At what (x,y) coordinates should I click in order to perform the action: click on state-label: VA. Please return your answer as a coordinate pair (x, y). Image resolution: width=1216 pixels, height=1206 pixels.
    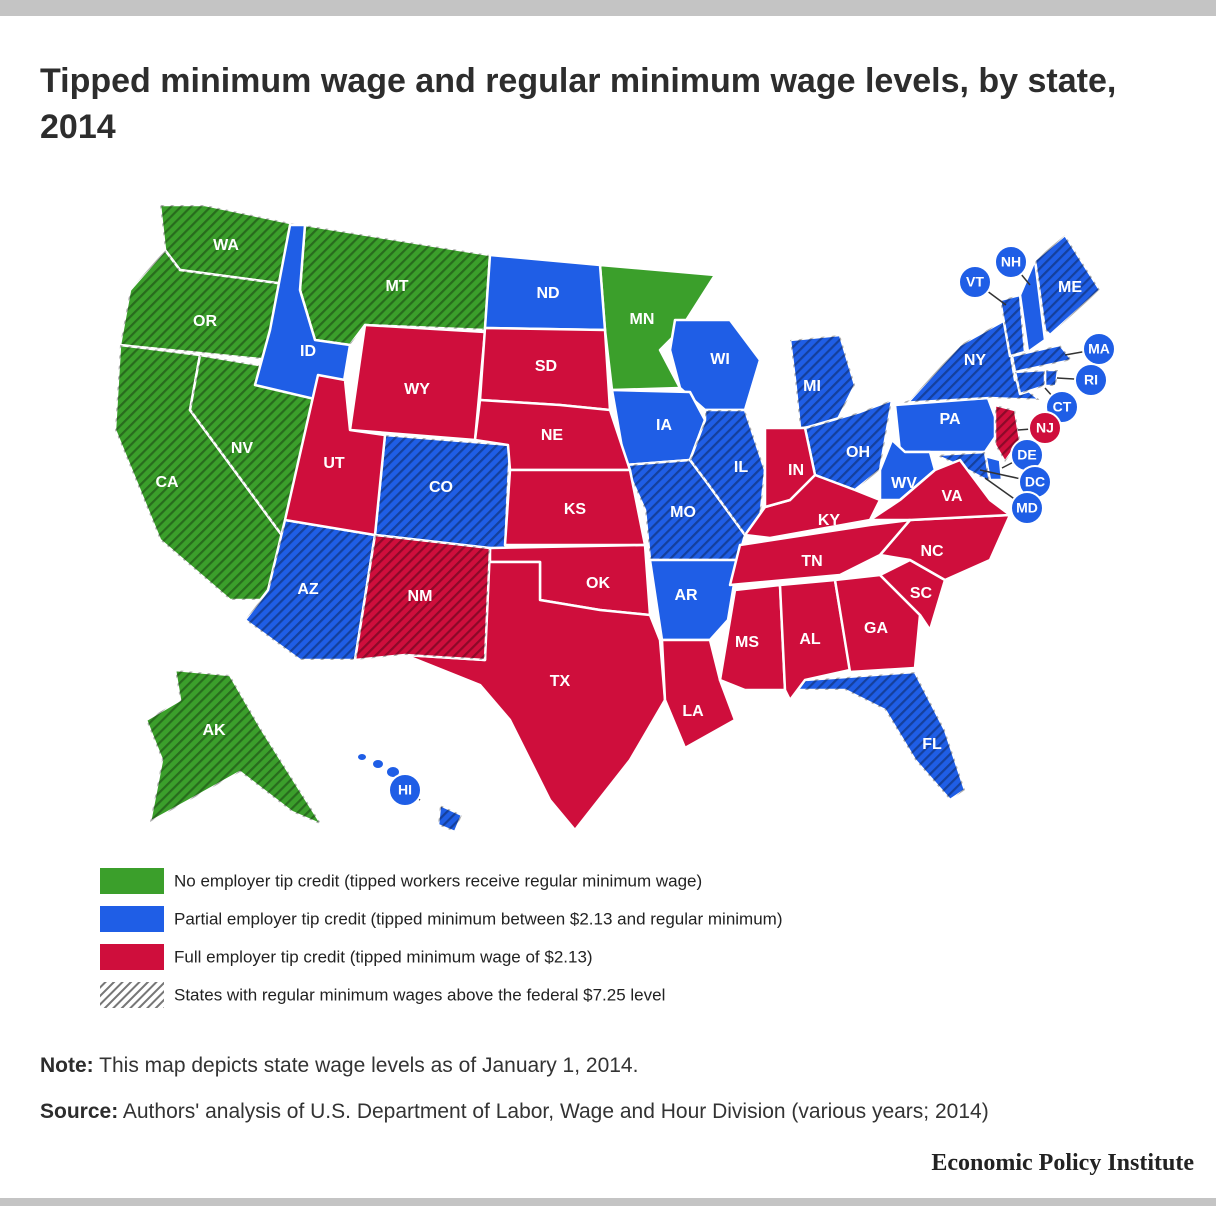
    Looking at the image, I should click on (951, 496).